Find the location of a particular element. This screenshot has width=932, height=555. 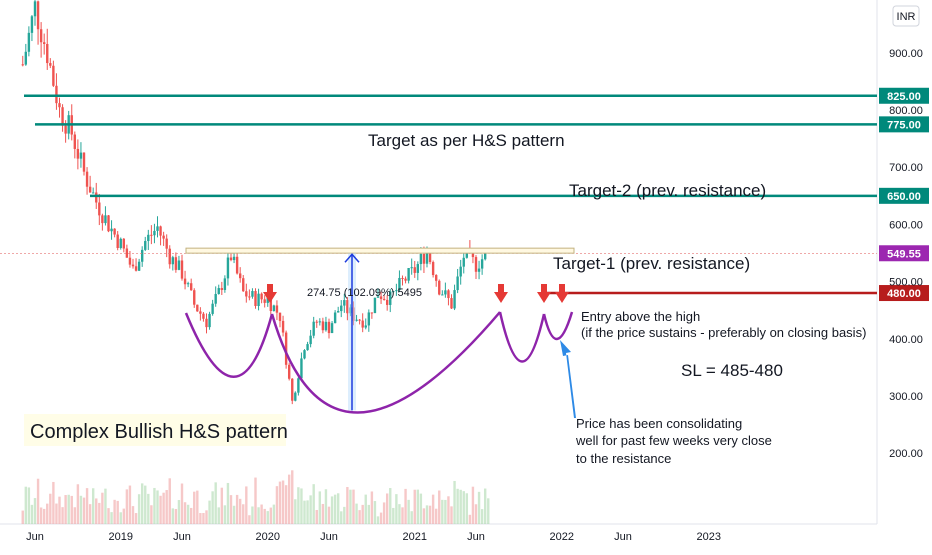

price-tick-label: 500.00 is located at coordinates (906, 283).